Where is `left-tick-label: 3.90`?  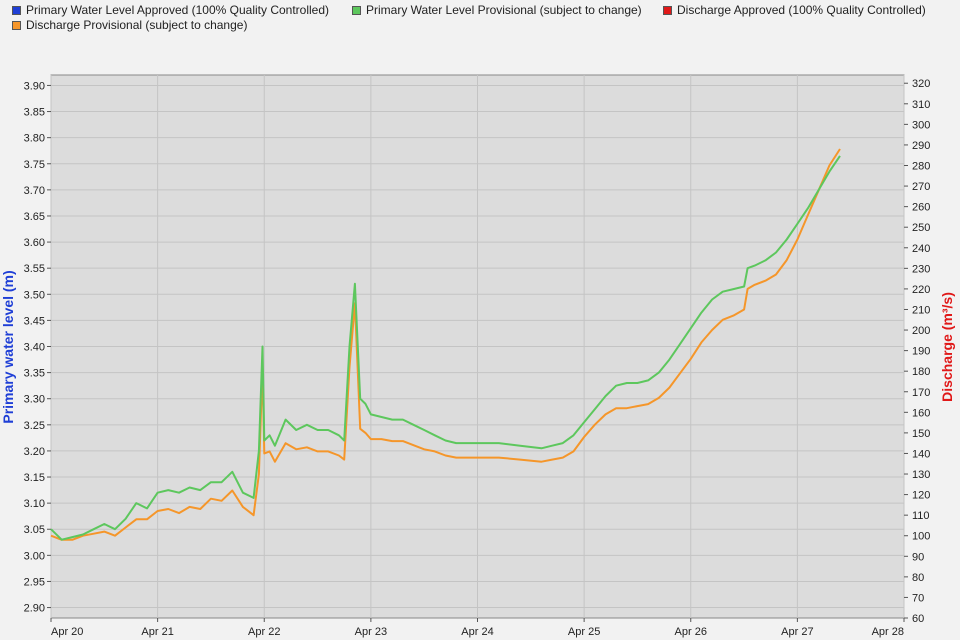
left-tick-label: 3.90 is located at coordinates (34, 86).